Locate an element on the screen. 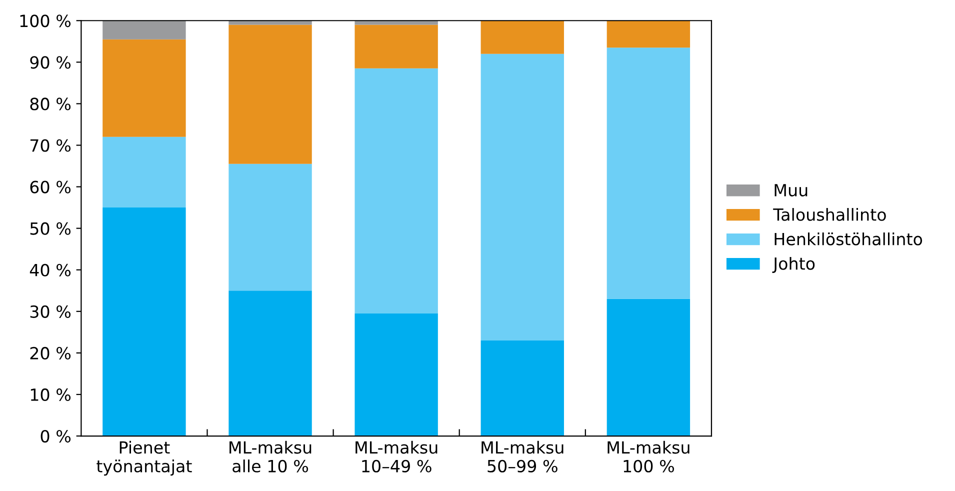 Image resolution: width=955 pixels, height=491 pixels. y-tick-label: 70 % is located at coordinates (50, 145).